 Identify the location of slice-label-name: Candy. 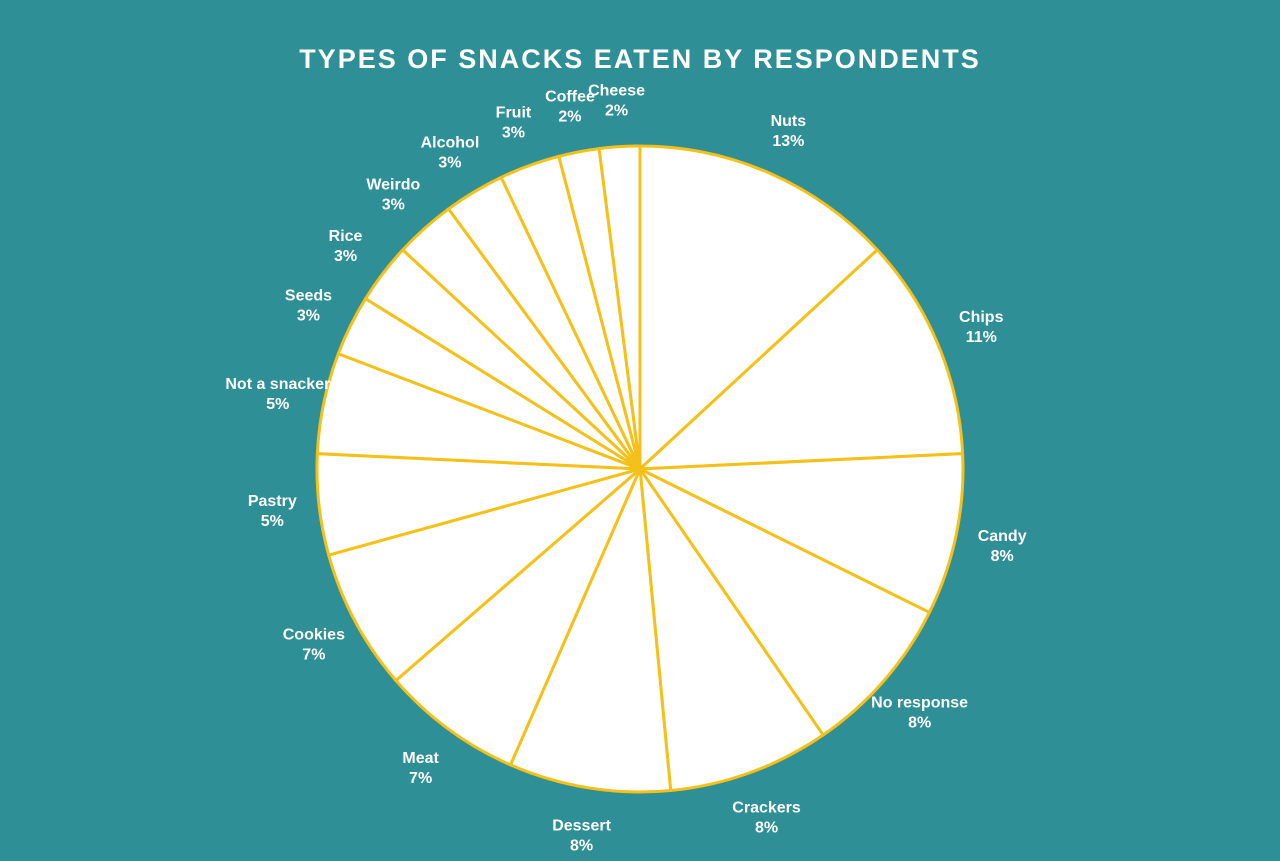
(1002, 536).